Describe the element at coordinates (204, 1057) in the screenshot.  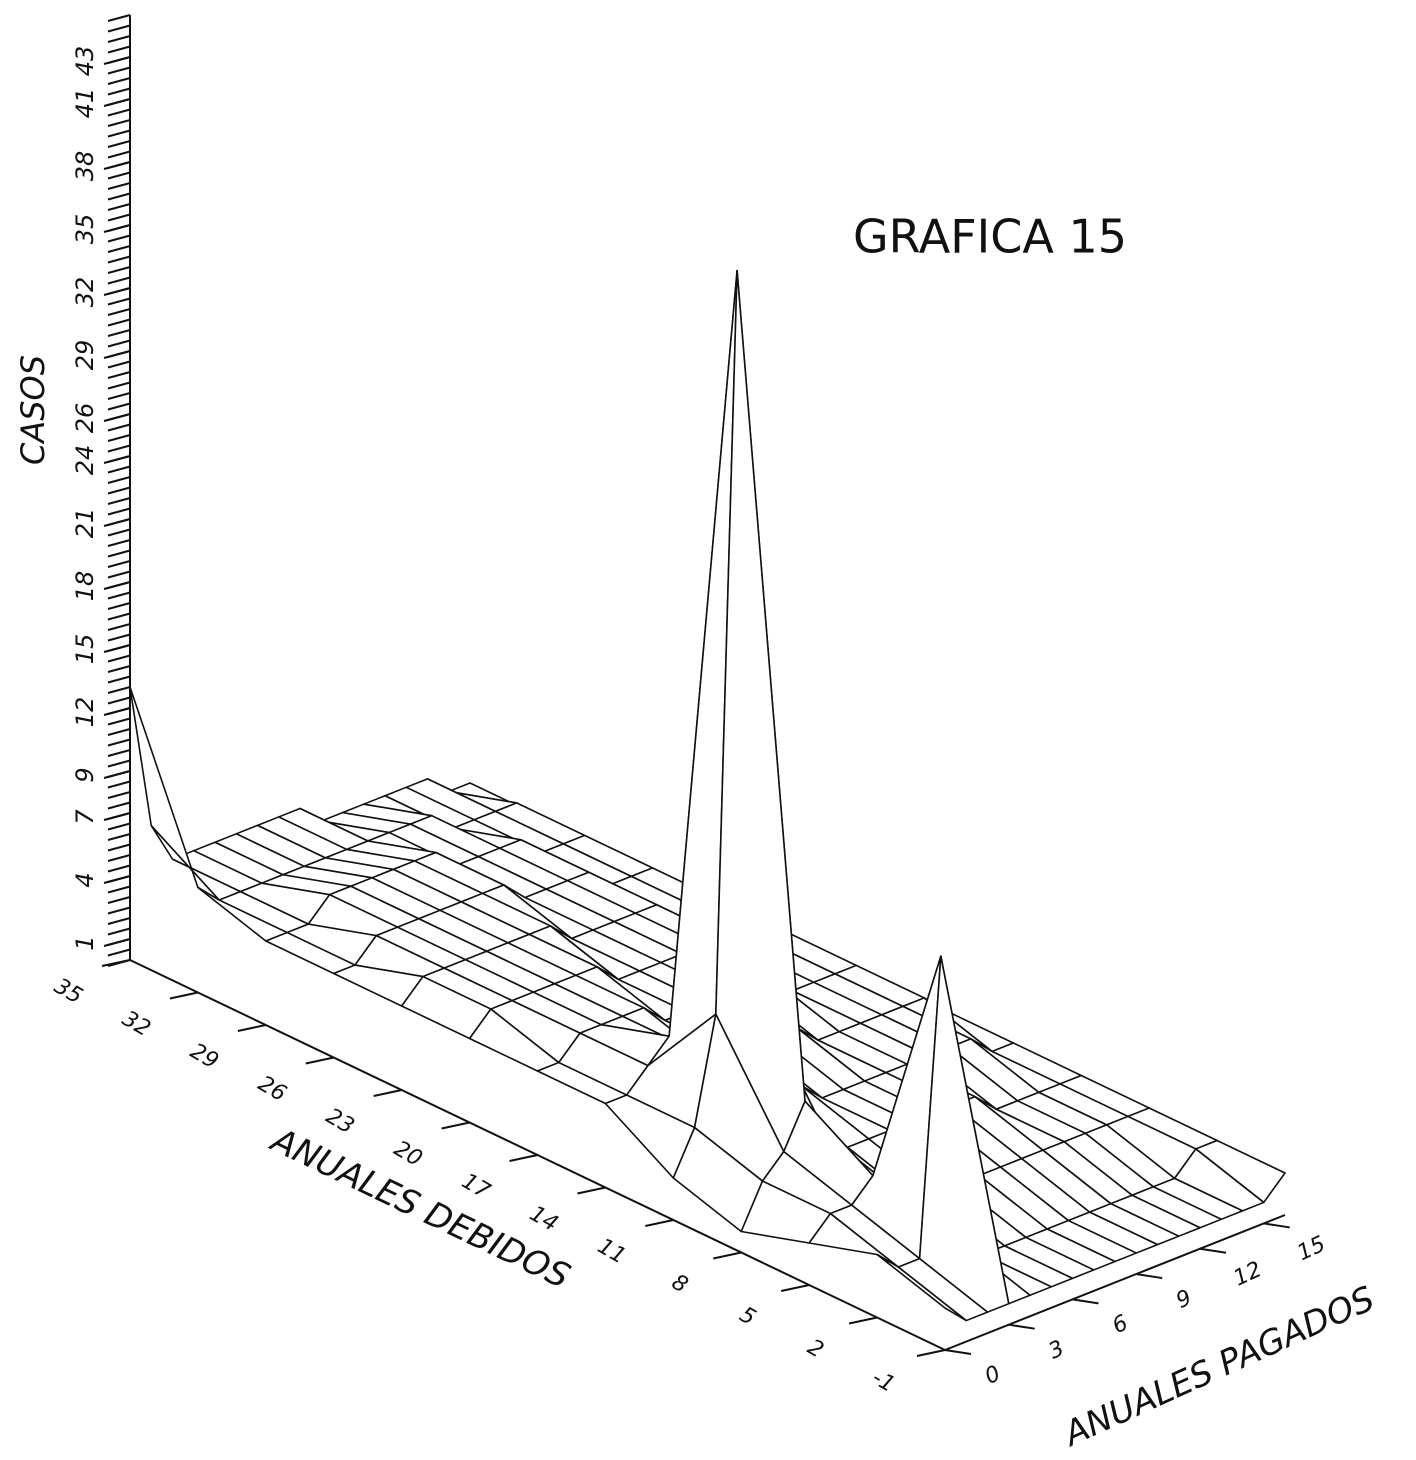
I see `x-tick-label: 29` at that location.